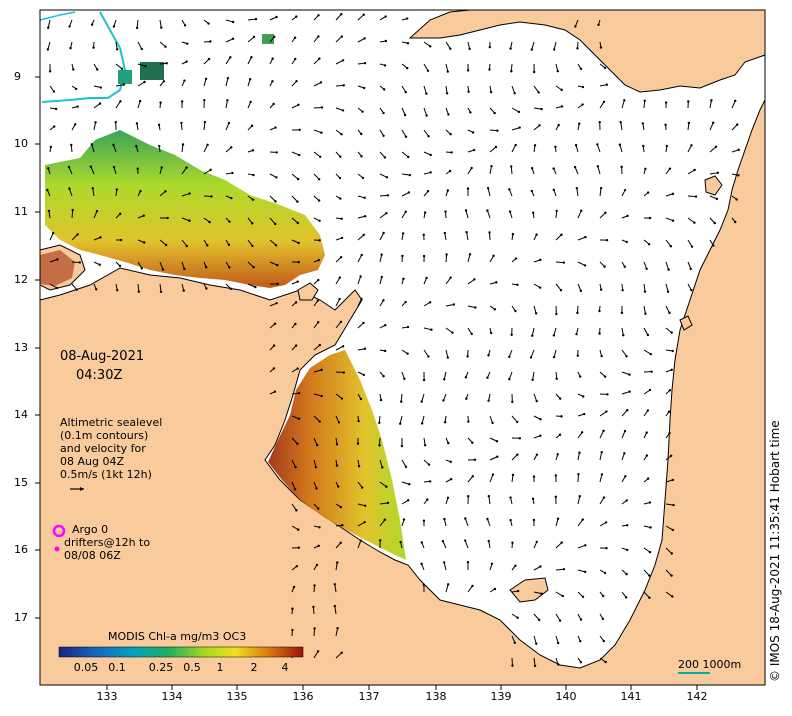  What do you see at coordinates (285, 667) in the screenshot?
I see `colorbar-tick: 4` at bounding box center [285, 667].